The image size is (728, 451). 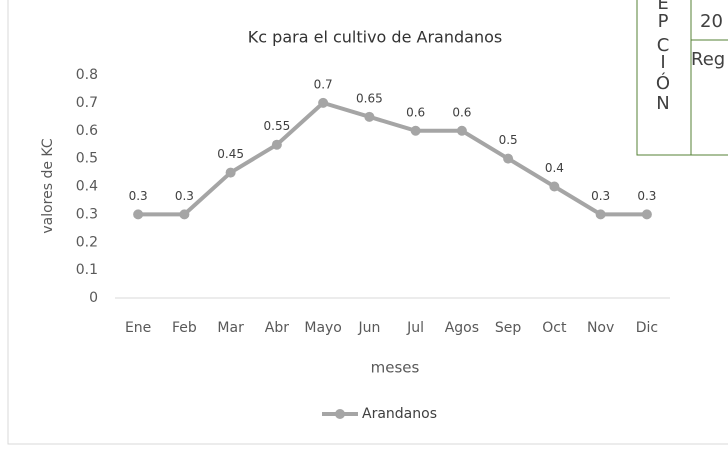 What do you see at coordinates (554, 328) in the screenshot?
I see `x-tick-label: Oct` at bounding box center [554, 328].